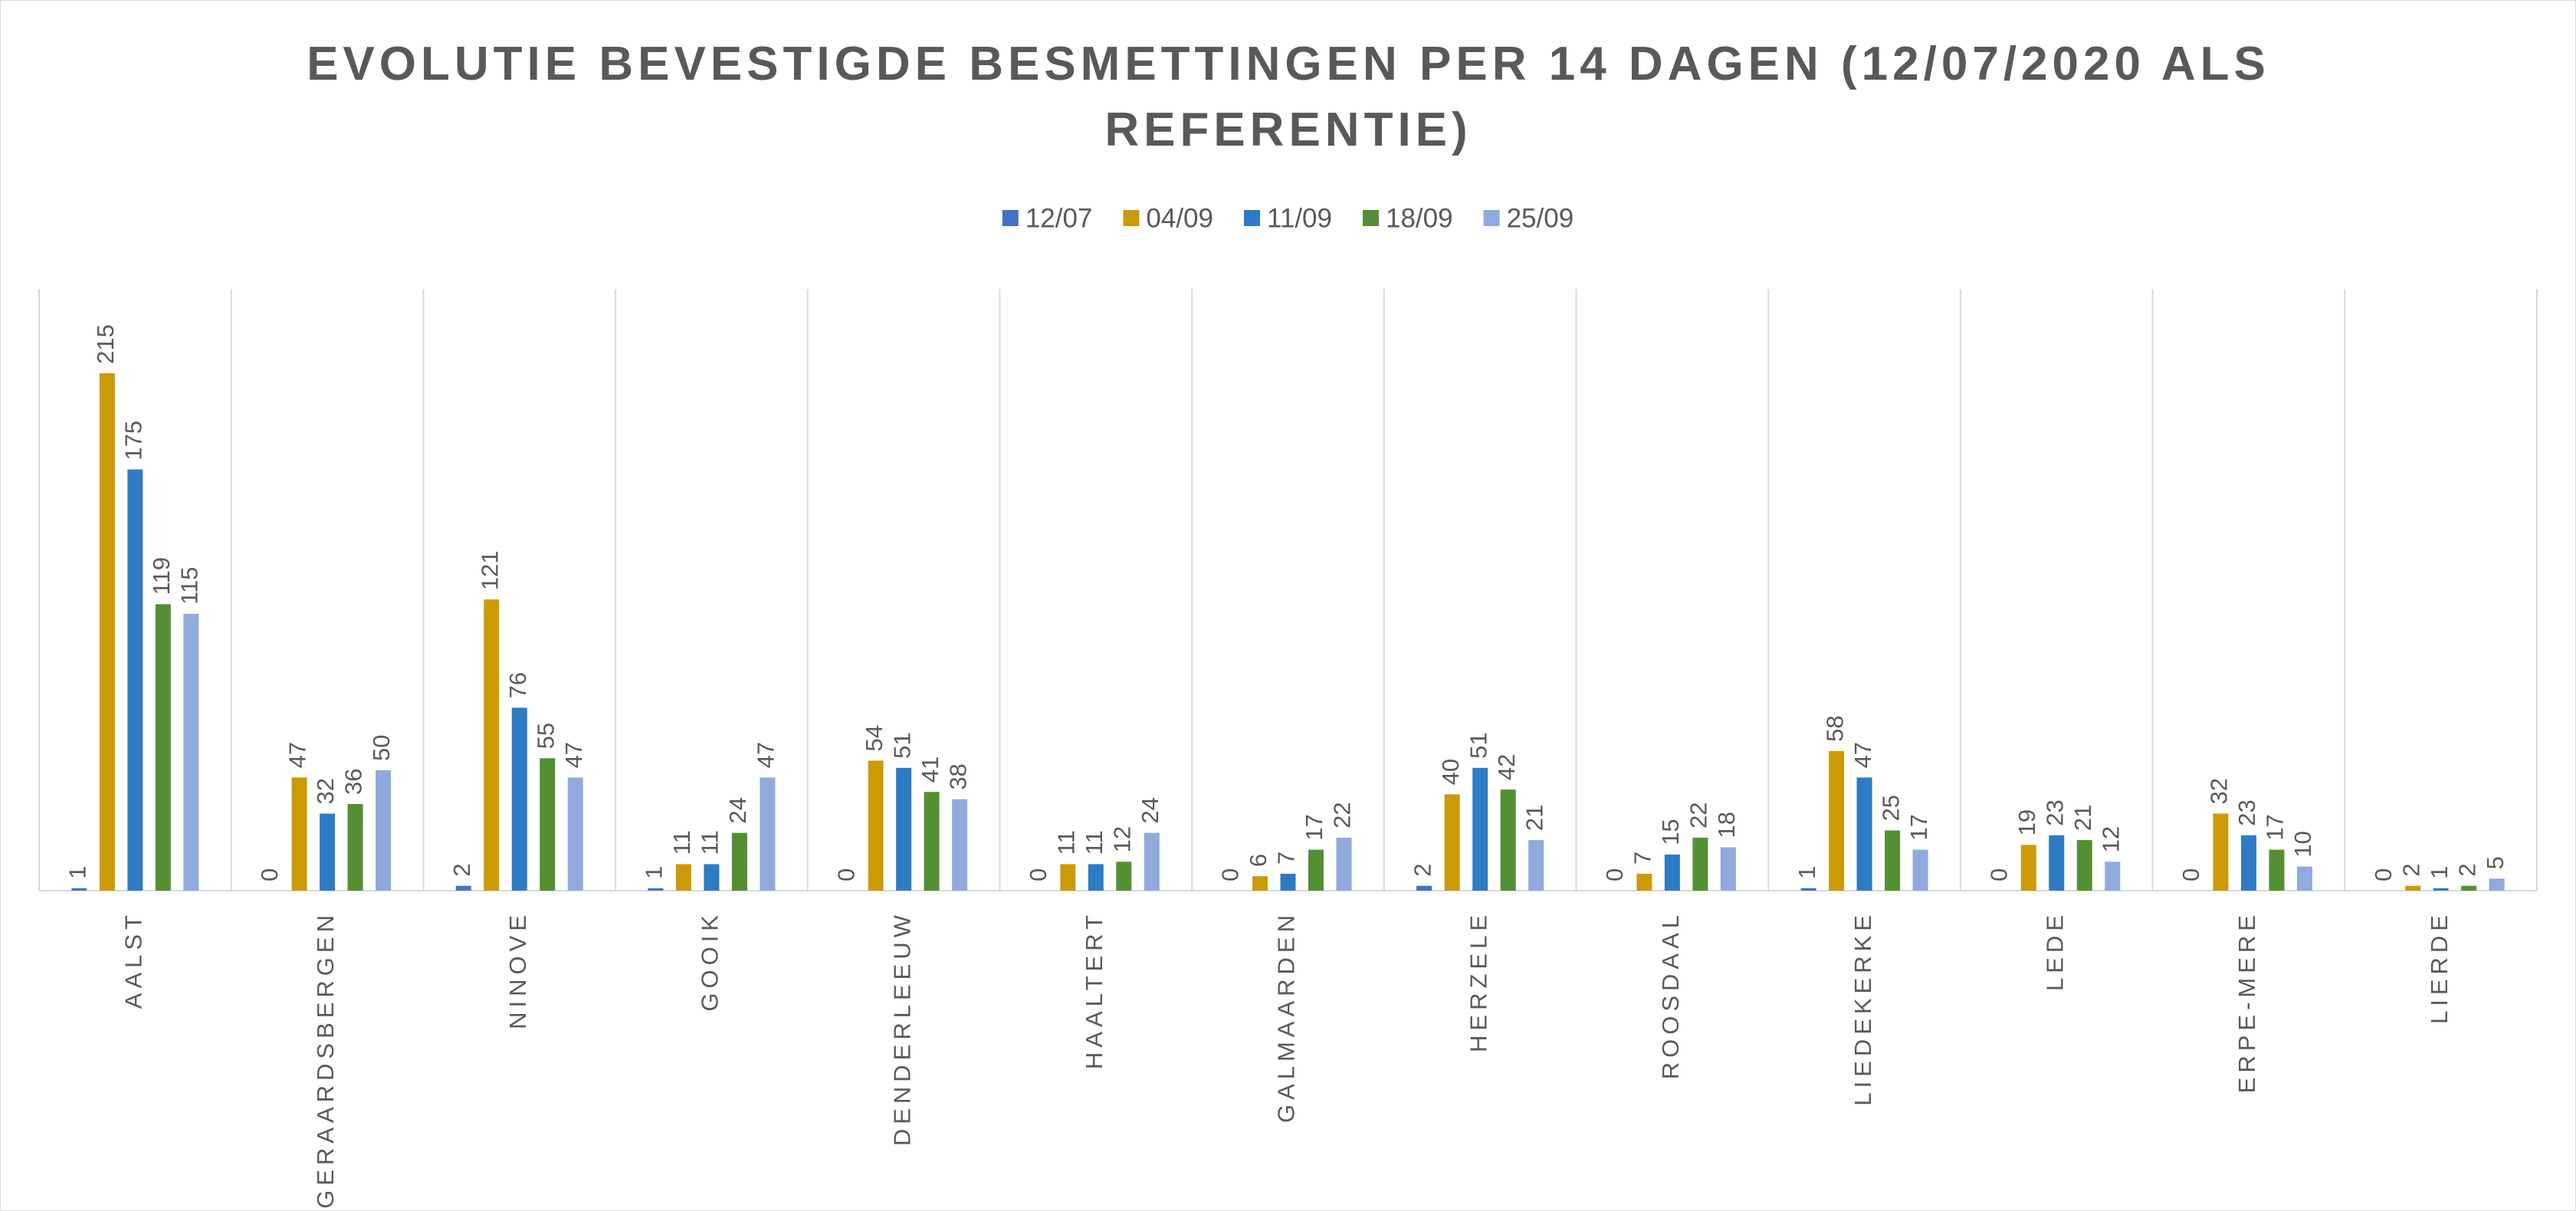 The width and height of the screenshot is (2576, 1211). What do you see at coordinates (1478, 981) in the screenshot?
I see `x-tick-label: HERZELE` at bounding box center [1478, 981].